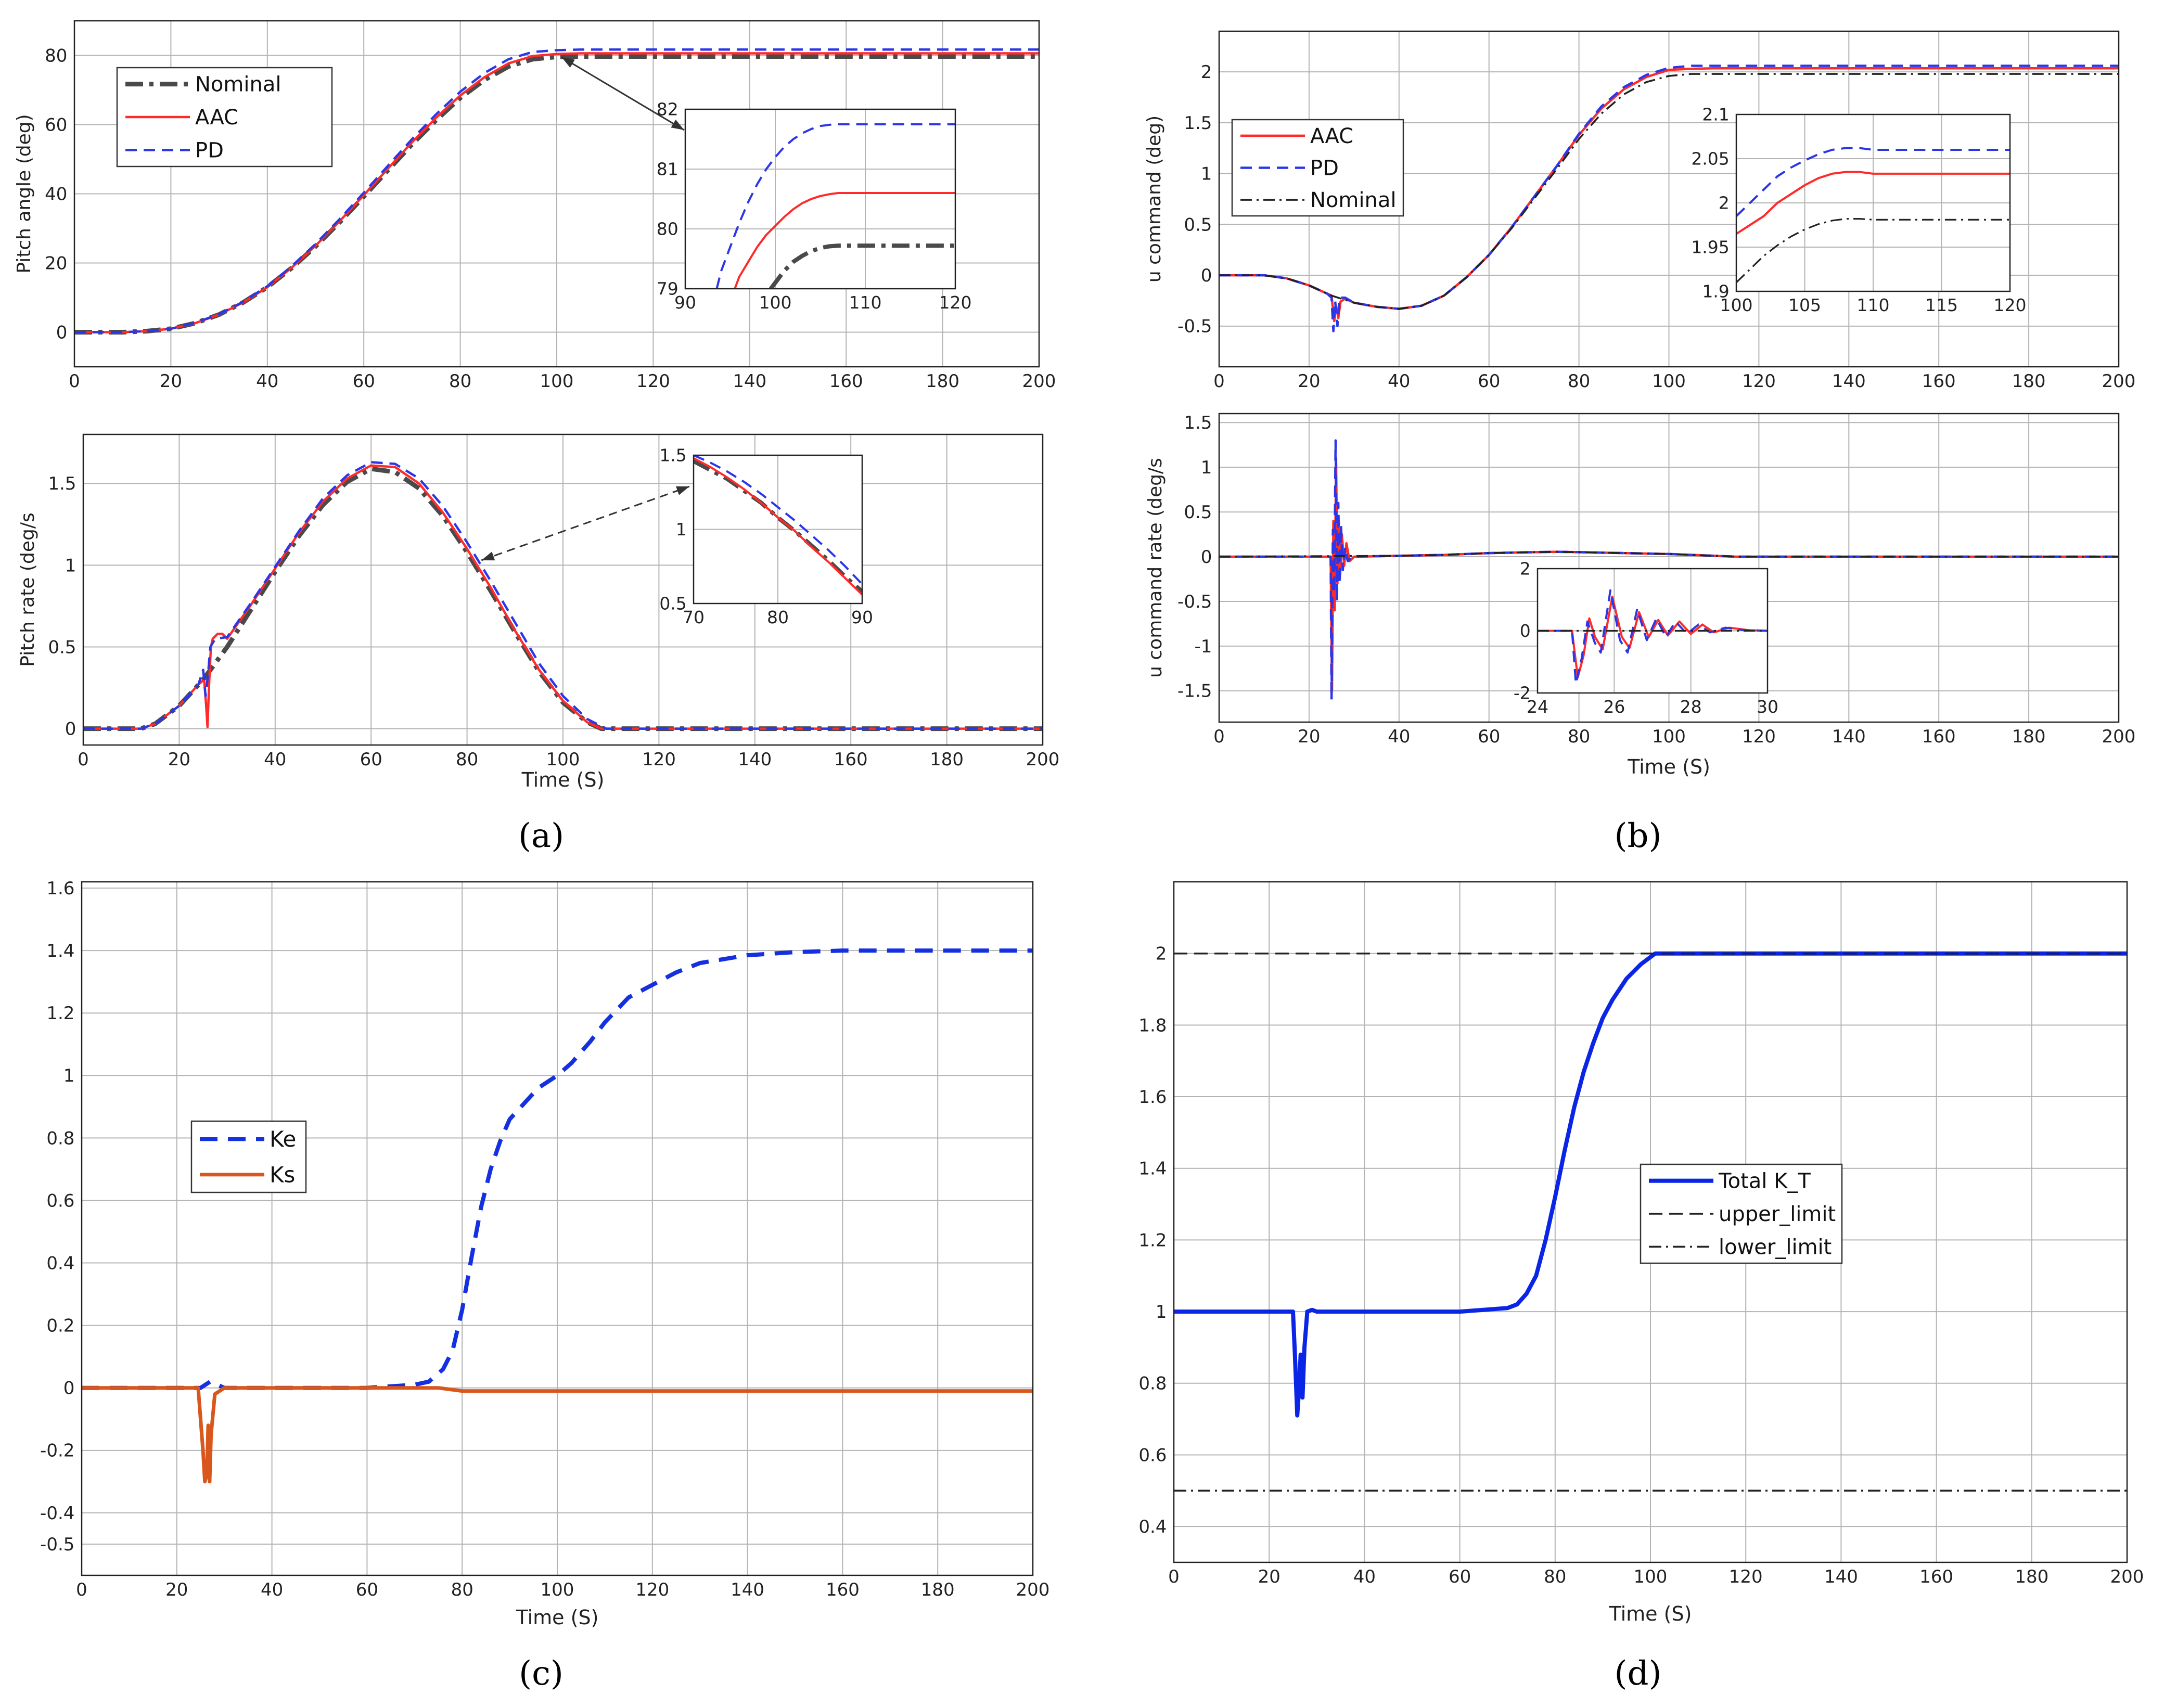  Describe the element at coordinates (1207, 73) in the screenshot. I see `y-tick-label: 2` at that location.